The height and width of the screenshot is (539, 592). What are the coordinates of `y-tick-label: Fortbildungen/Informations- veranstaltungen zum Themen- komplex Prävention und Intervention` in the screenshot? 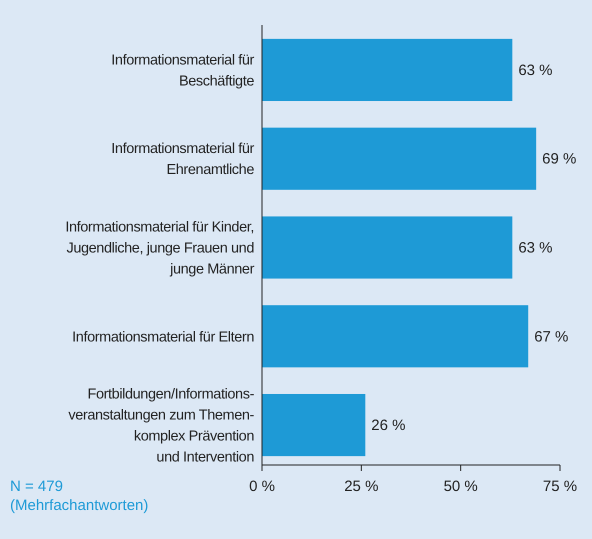 It's located at (161, 426).